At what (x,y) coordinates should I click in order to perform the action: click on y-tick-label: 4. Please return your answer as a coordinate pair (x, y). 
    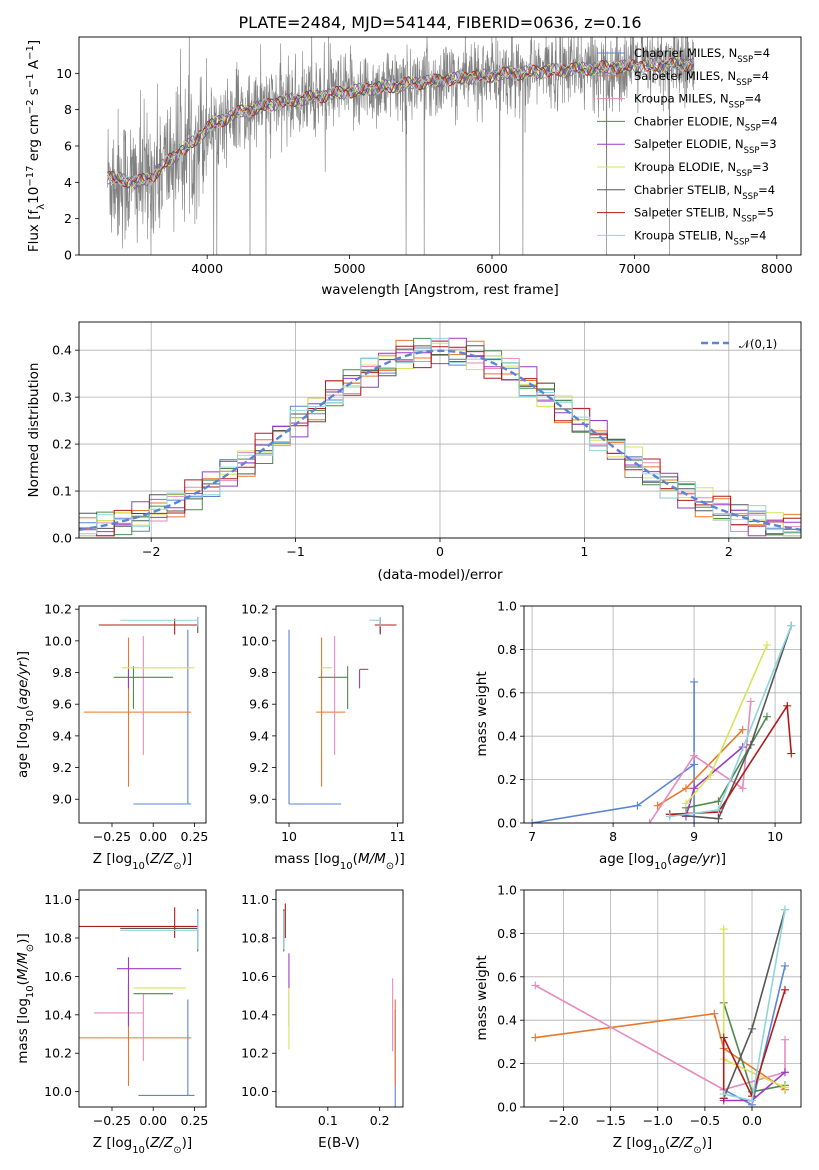
    Looking at the image, I should click on (68, 182).